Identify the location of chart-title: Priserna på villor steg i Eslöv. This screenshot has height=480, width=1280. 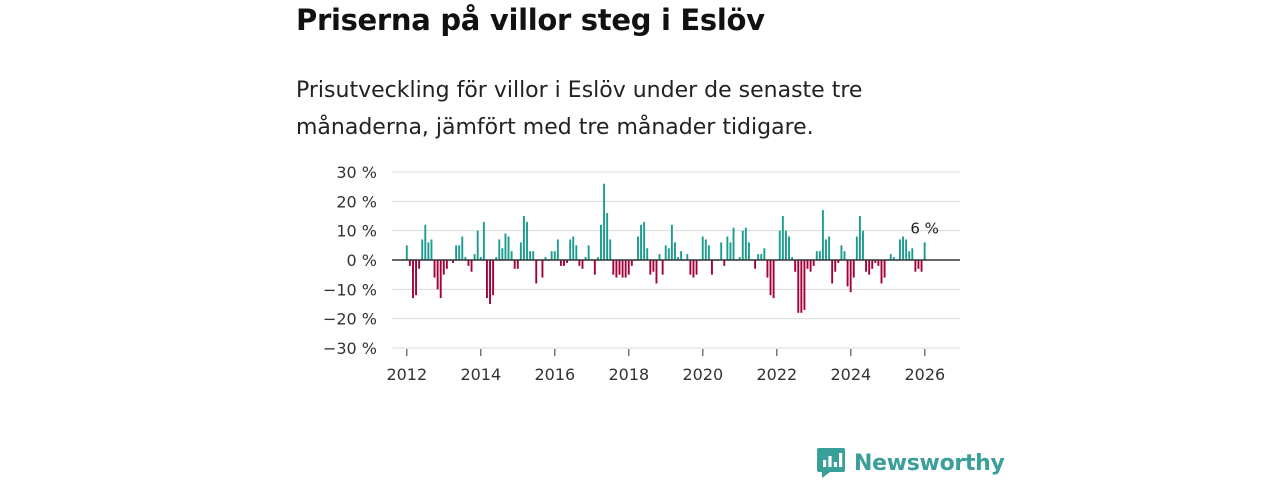
(530, 20).